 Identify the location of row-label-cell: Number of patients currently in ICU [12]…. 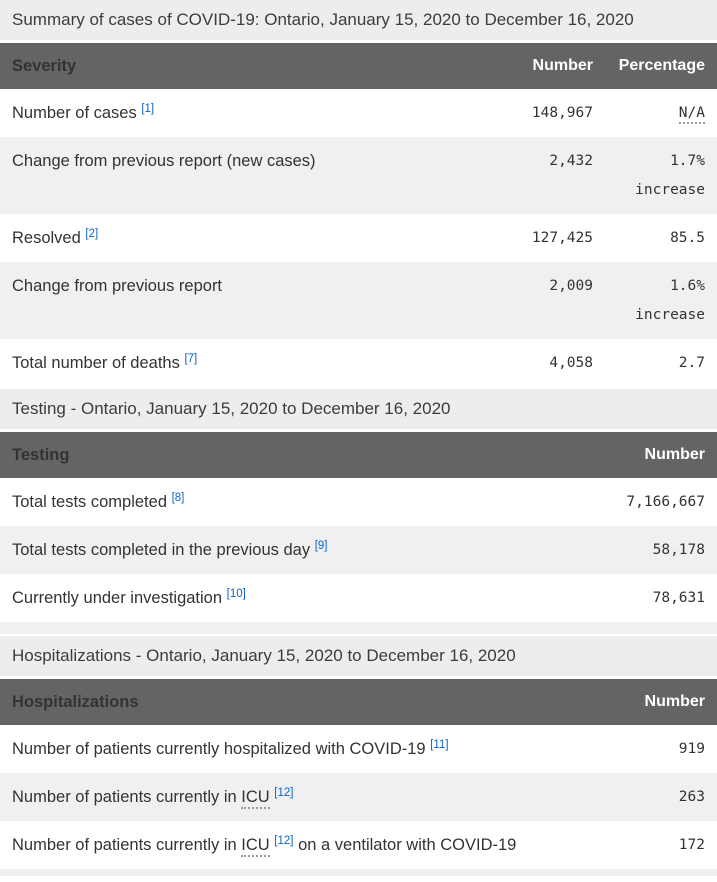
(302, 845).